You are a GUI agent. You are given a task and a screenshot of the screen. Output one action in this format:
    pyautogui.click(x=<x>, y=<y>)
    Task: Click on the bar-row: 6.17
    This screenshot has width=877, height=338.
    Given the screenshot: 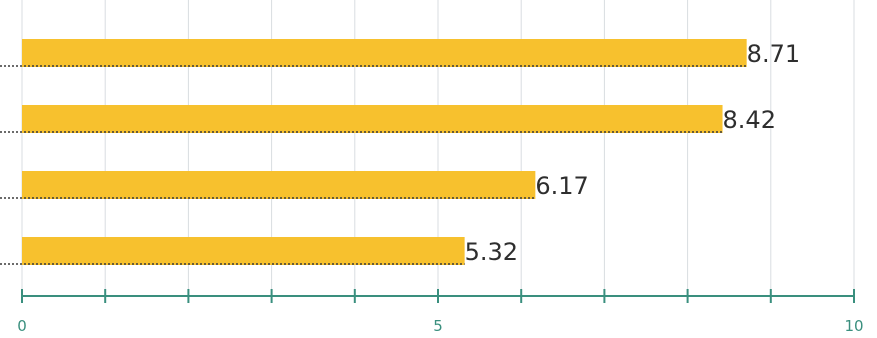 What is the action you would take?
    pyautogui.click(x=294, y=185)
    